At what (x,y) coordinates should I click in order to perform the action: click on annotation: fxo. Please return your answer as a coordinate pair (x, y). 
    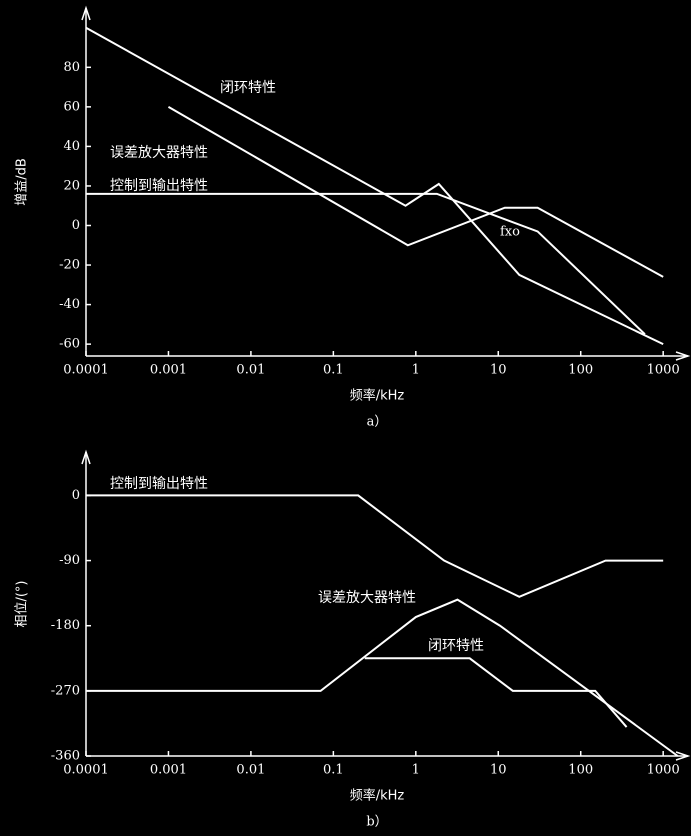
    Looking at the image, I should click on (510, 232).